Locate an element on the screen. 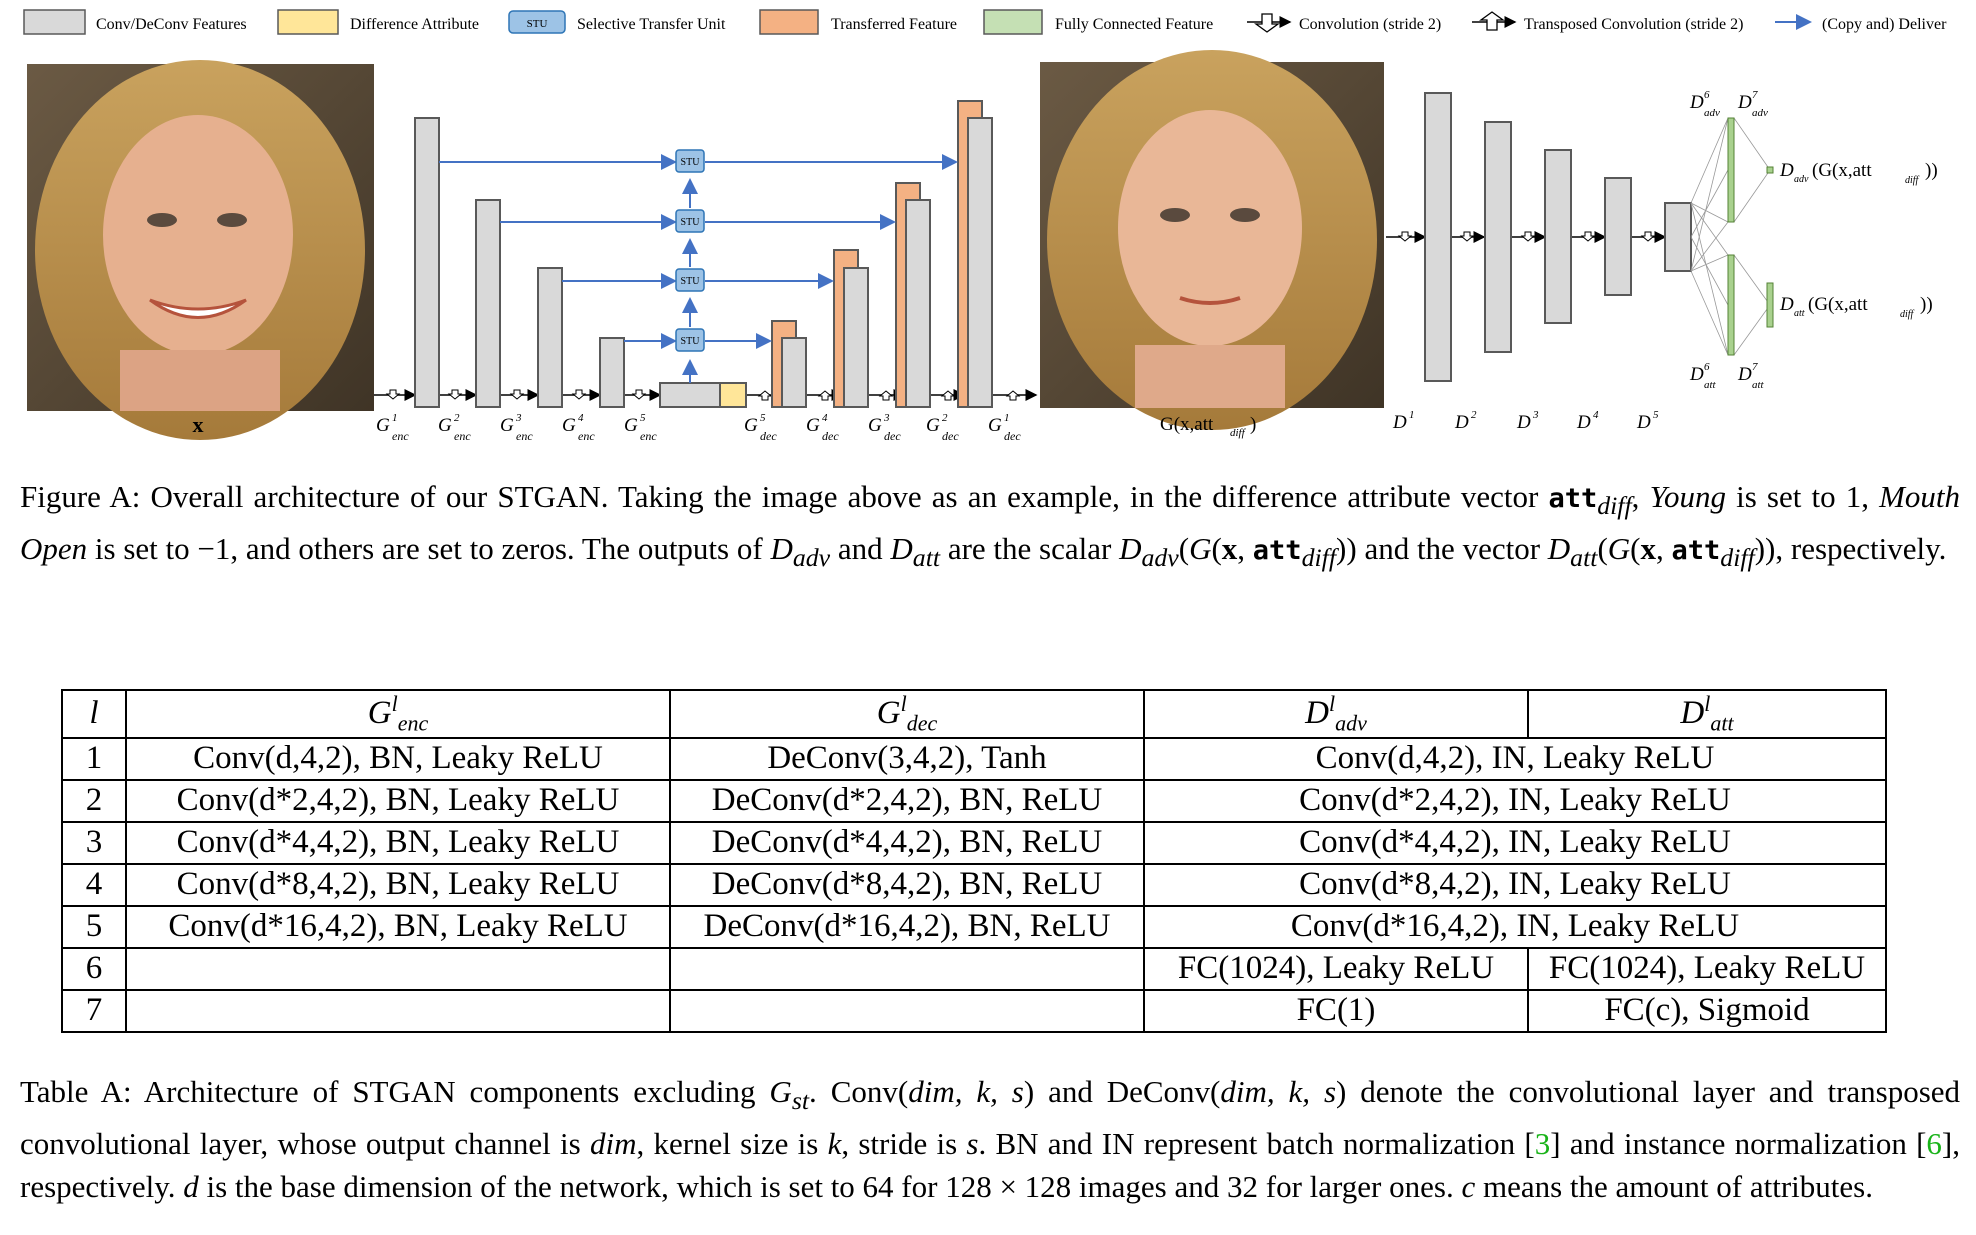 The image size is (1976, 1235). svg-text: 5 is located at coordinates (763, 418).